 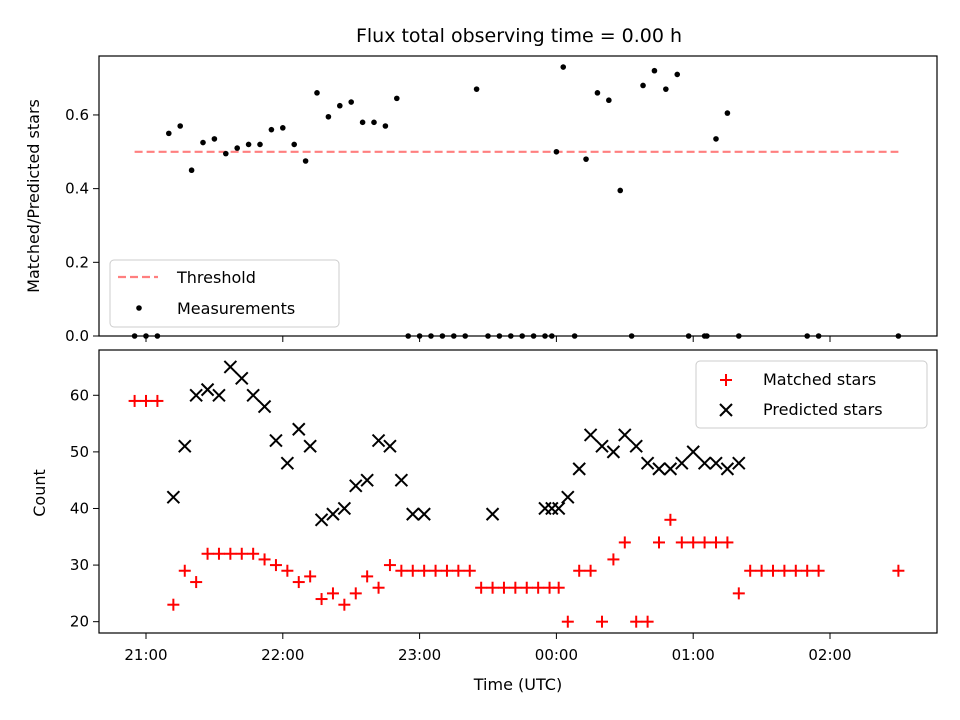 I want to click on bottom-ytick-label: 20, so click(x=79, y=622).